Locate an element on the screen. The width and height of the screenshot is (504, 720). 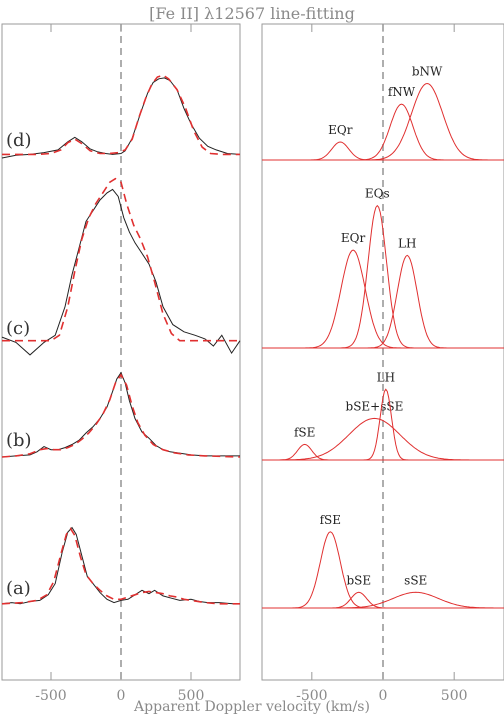
component-label: bSE is located at coordinates (358, 580).